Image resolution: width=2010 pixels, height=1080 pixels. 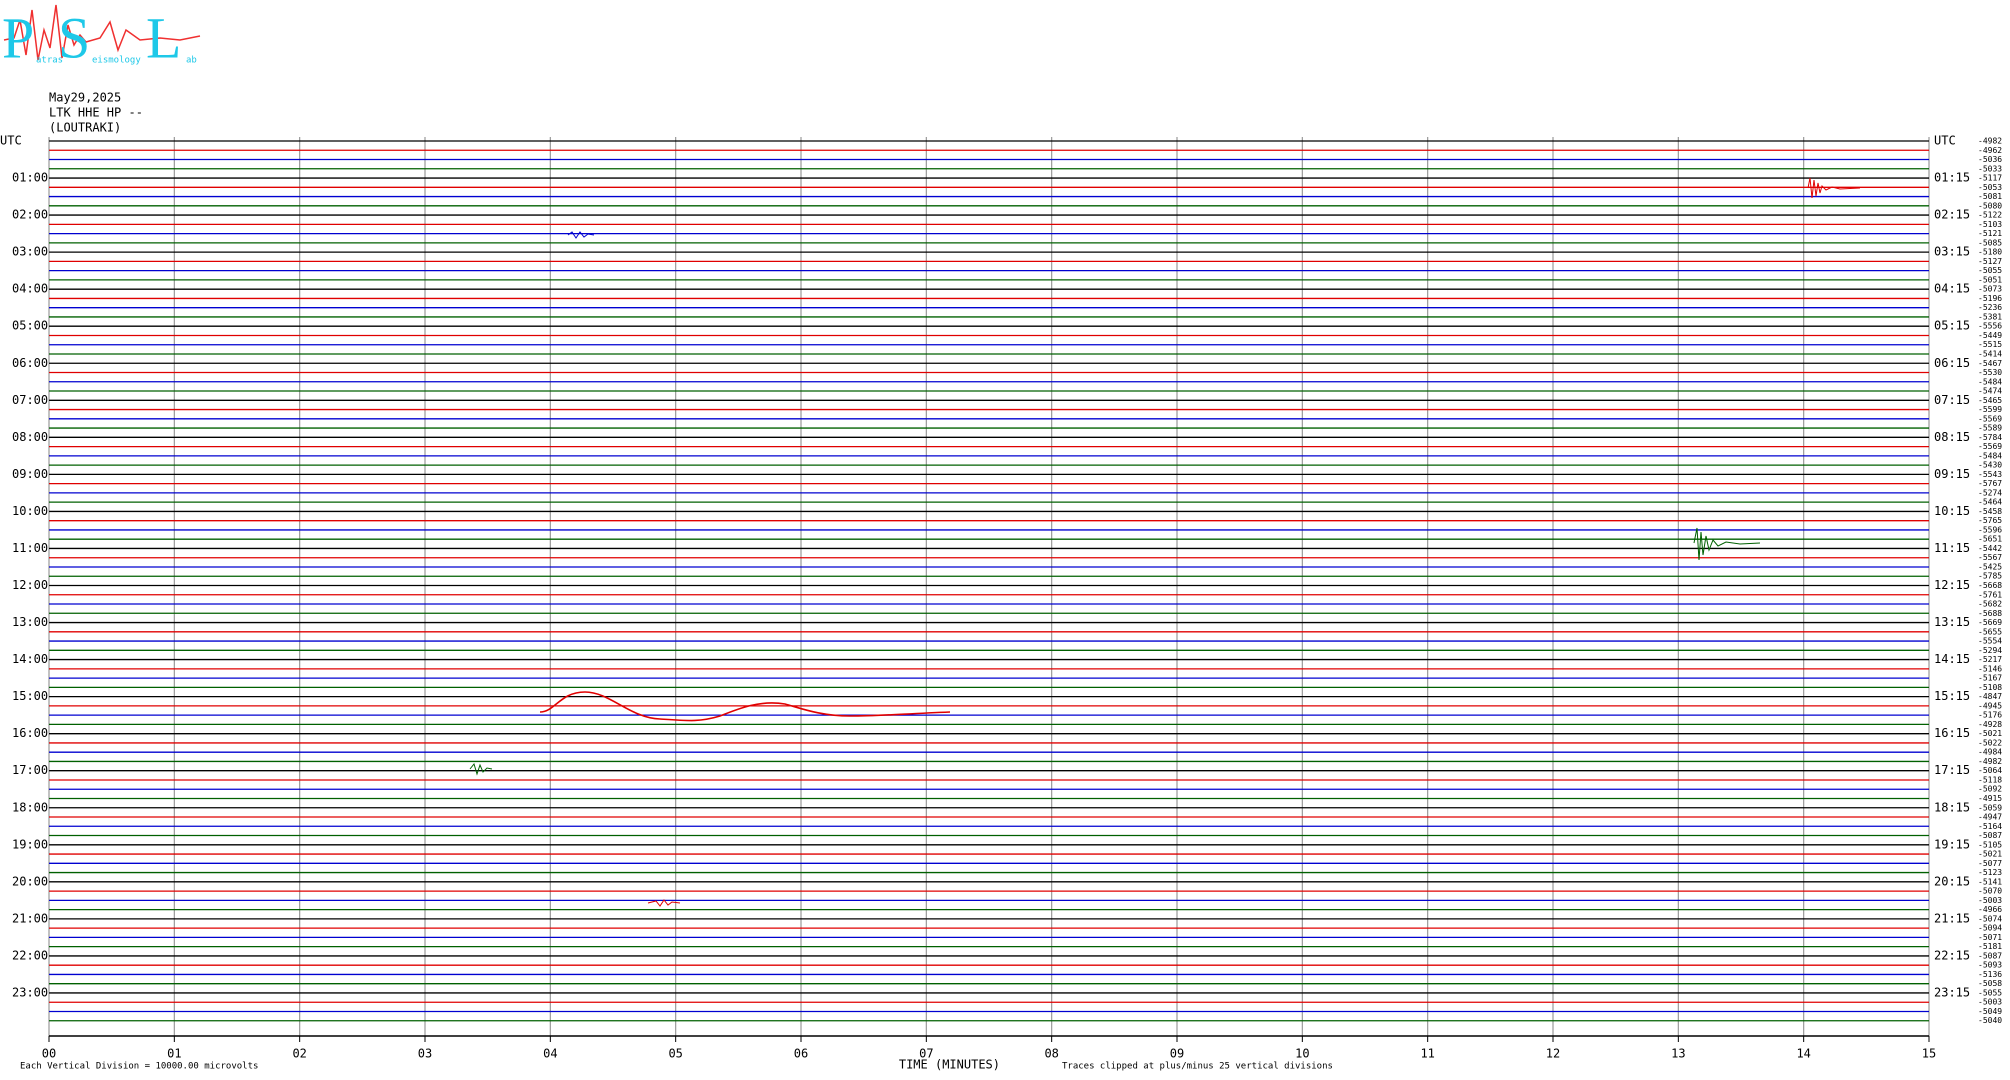 What do you see at coordinates (1990, 252) in the screenshot?
I see `trace-offset: -5180` at bounding box center [1990, 252].